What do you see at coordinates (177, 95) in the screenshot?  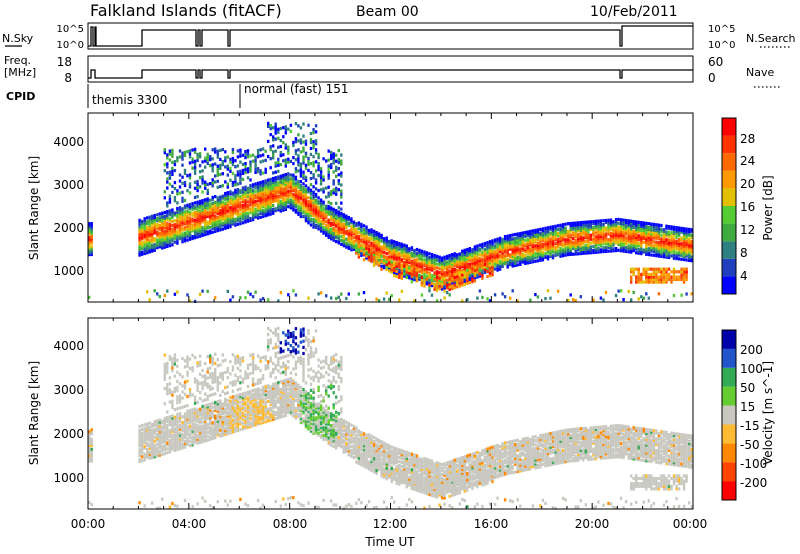 I see `cpid-row: CPID themis 3300 normal (fast) 151` at bounding box center [177, 95].